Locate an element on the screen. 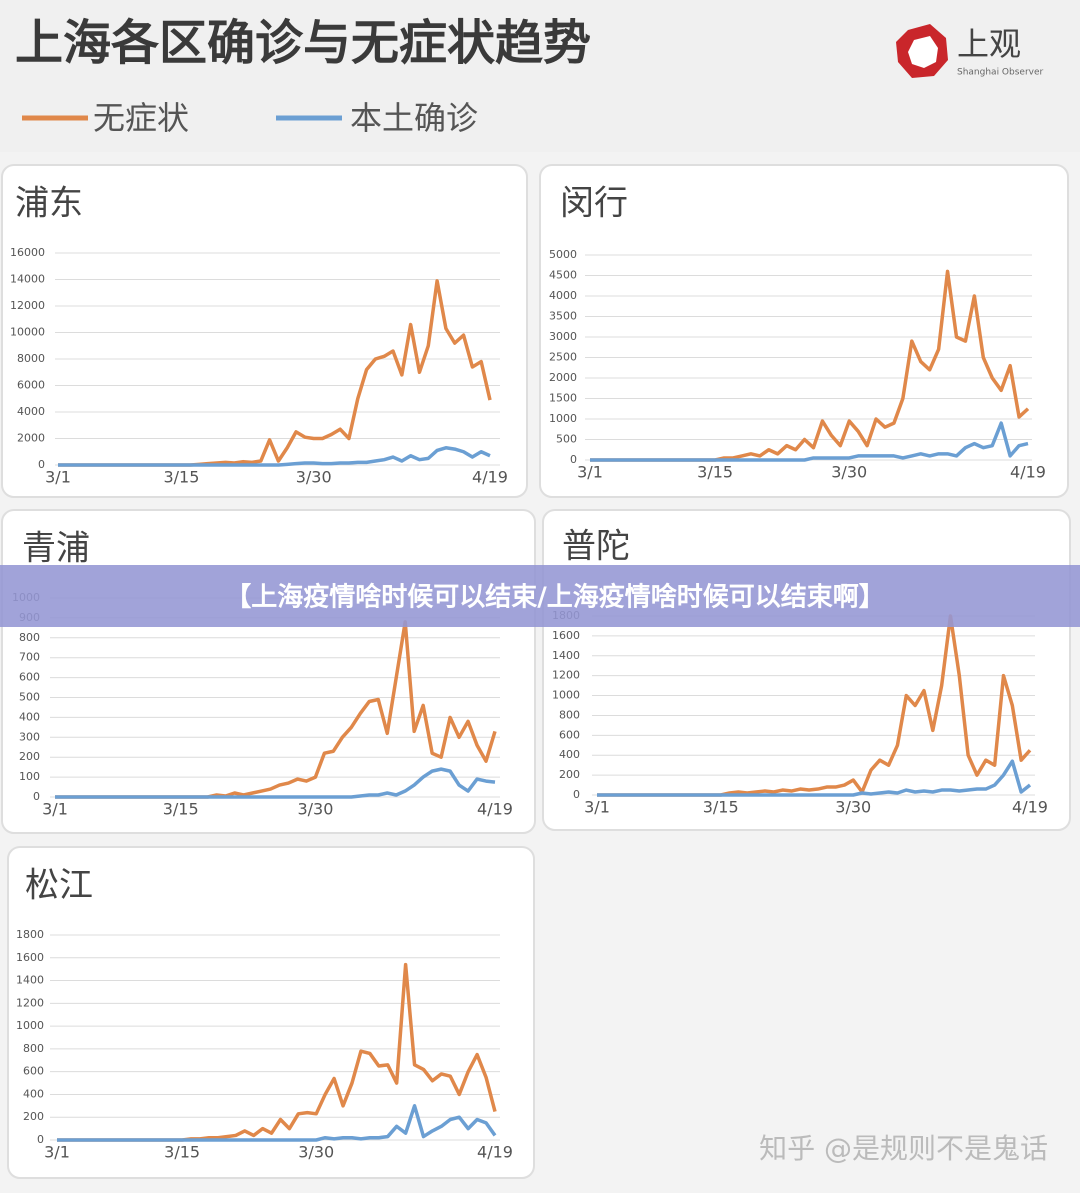 The height and width of the screenshot is (1193, 1080). header-background is located at coordinates (540, 76).